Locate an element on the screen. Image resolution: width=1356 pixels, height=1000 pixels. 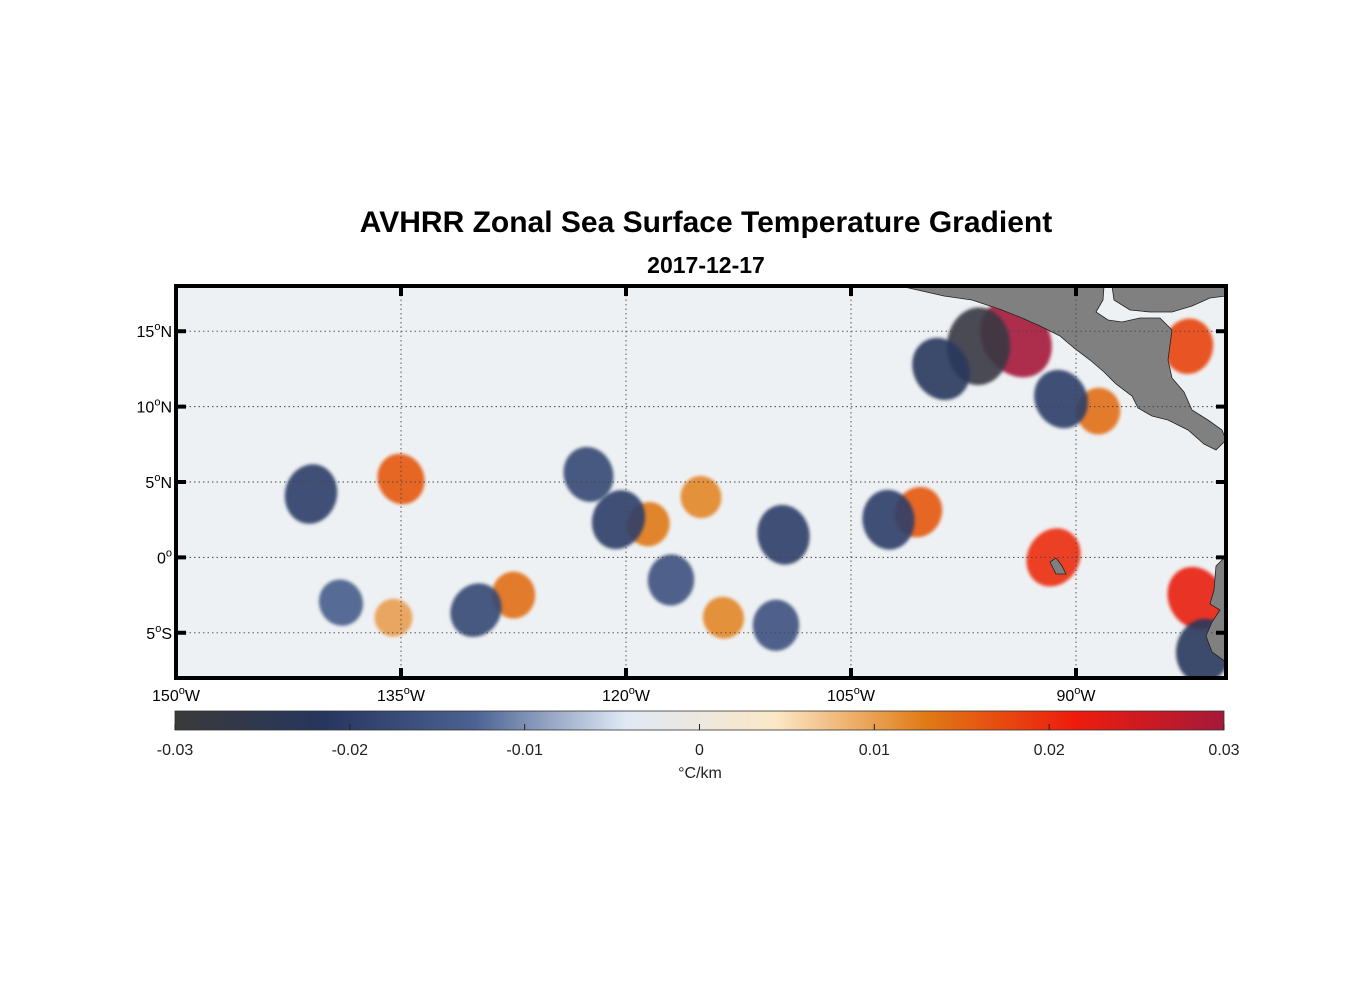
lon-tick-label: 150oW is located at coordinates (176, 695).